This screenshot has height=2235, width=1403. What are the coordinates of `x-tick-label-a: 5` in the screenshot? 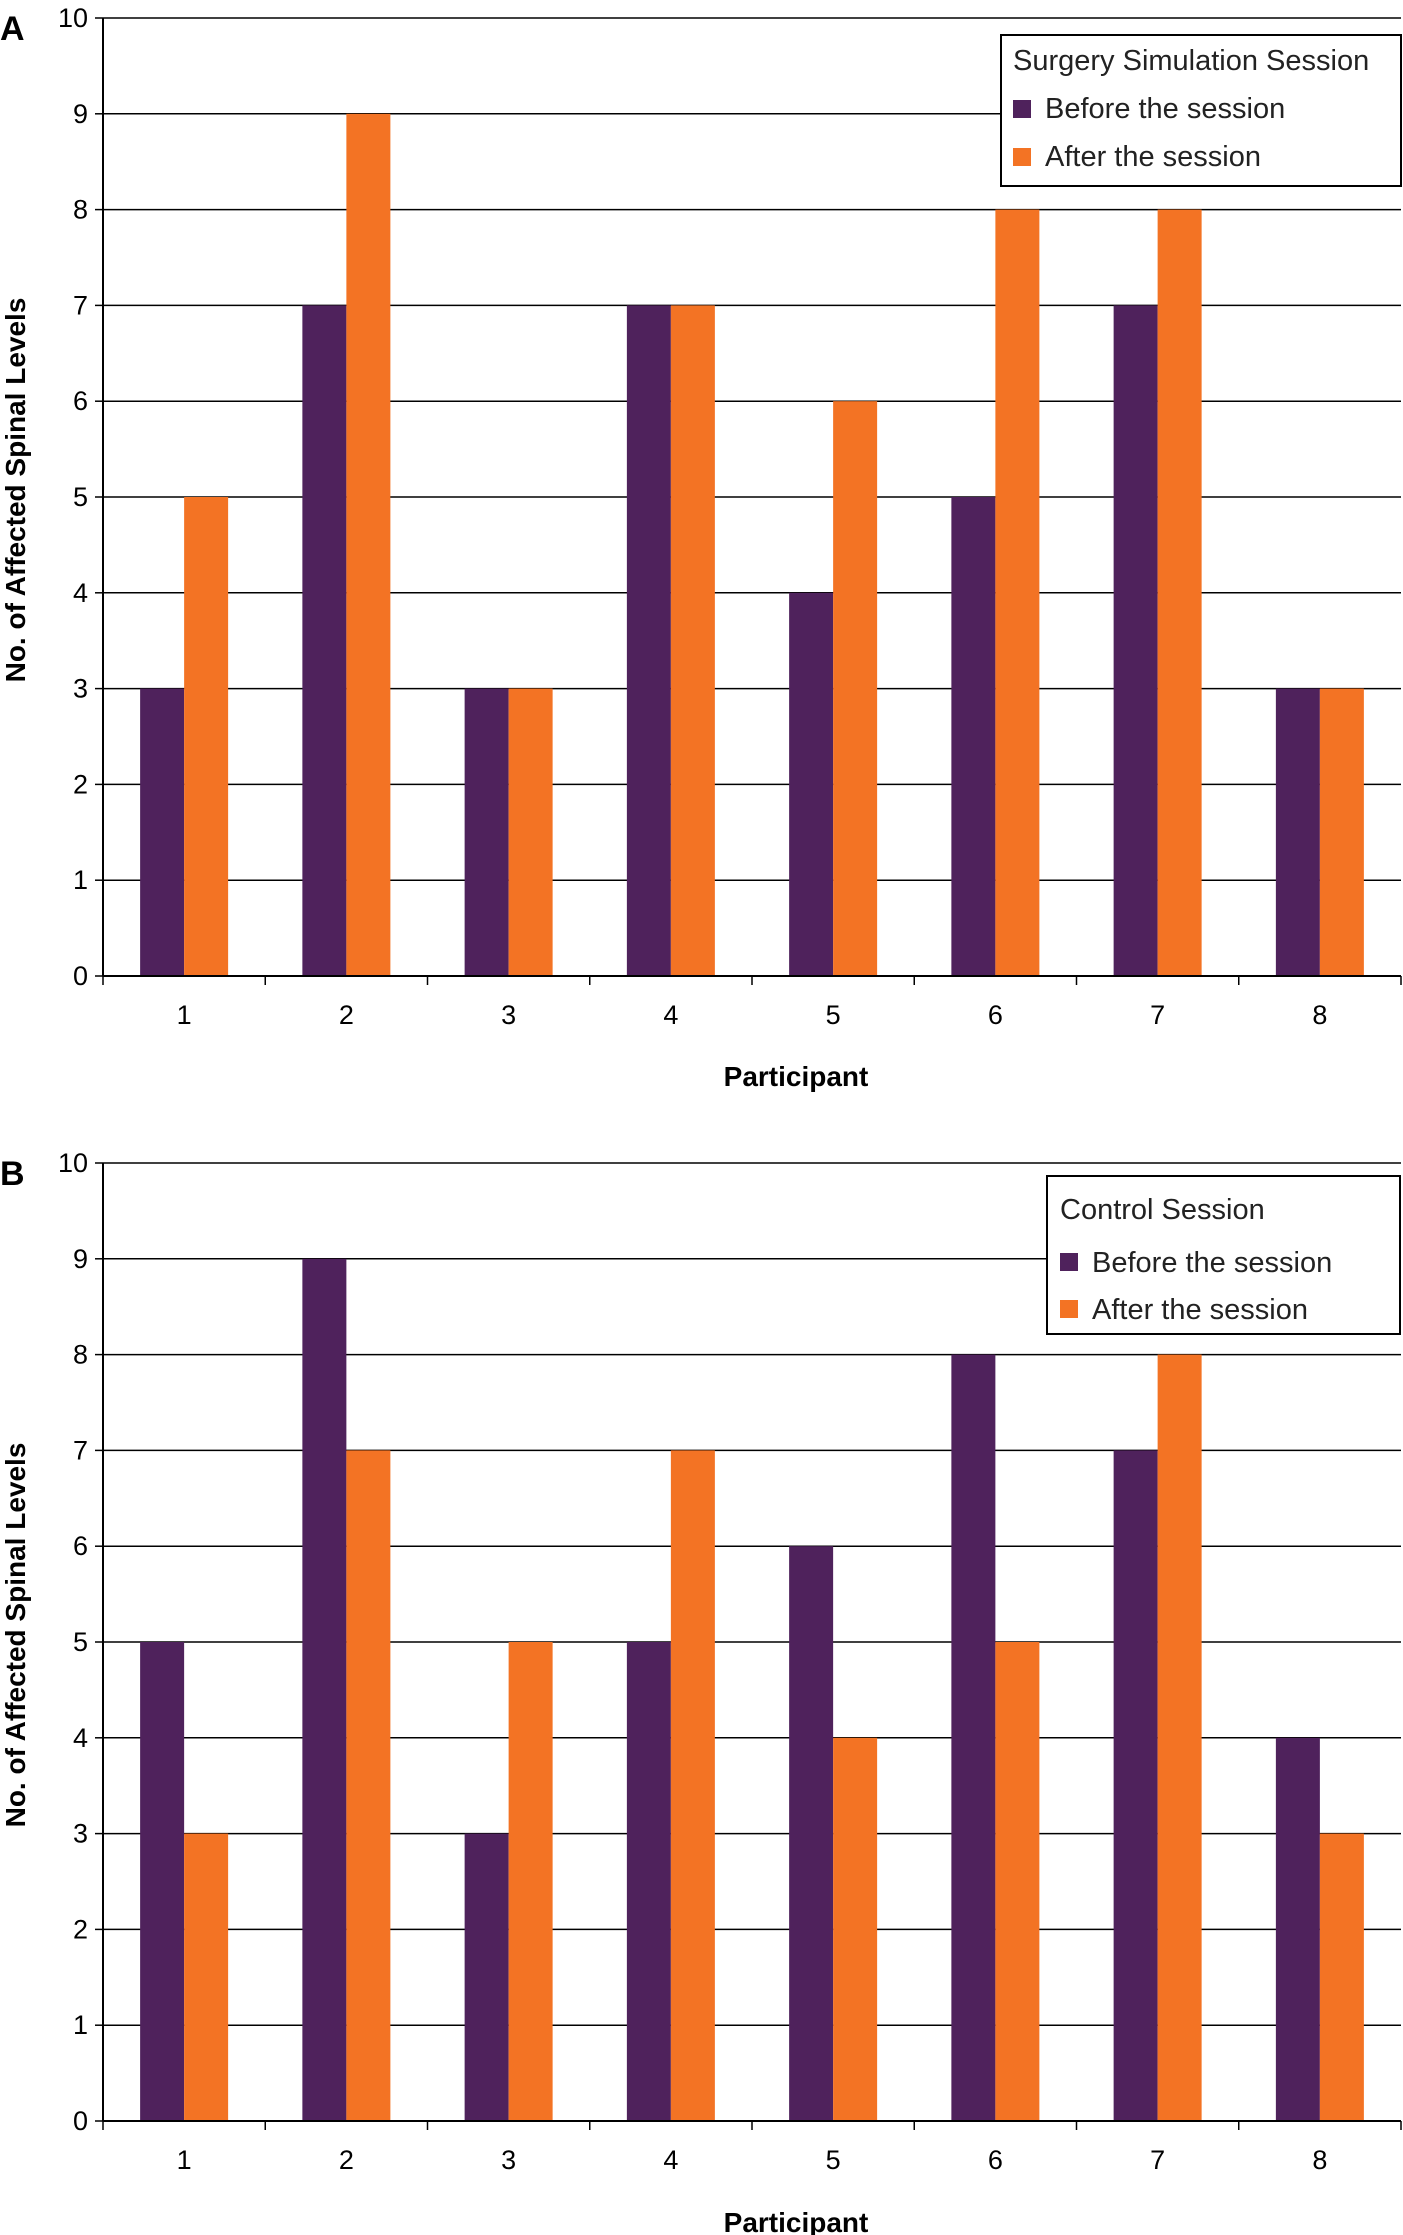 It's located at (833, 1015).